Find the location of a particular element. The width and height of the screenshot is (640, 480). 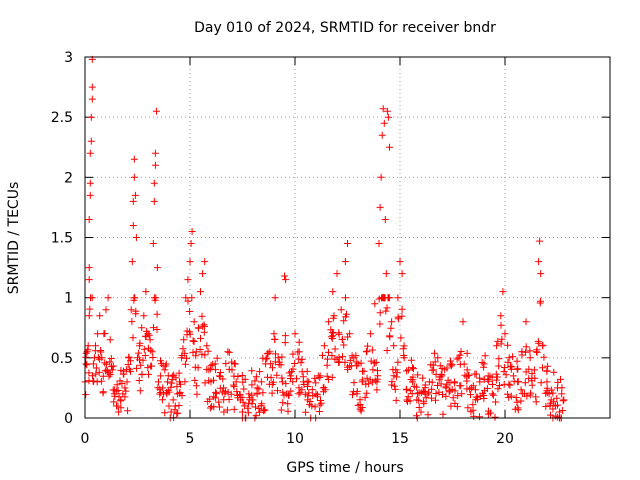

x-tick-label: 20 is located at coordinates (505, 439).